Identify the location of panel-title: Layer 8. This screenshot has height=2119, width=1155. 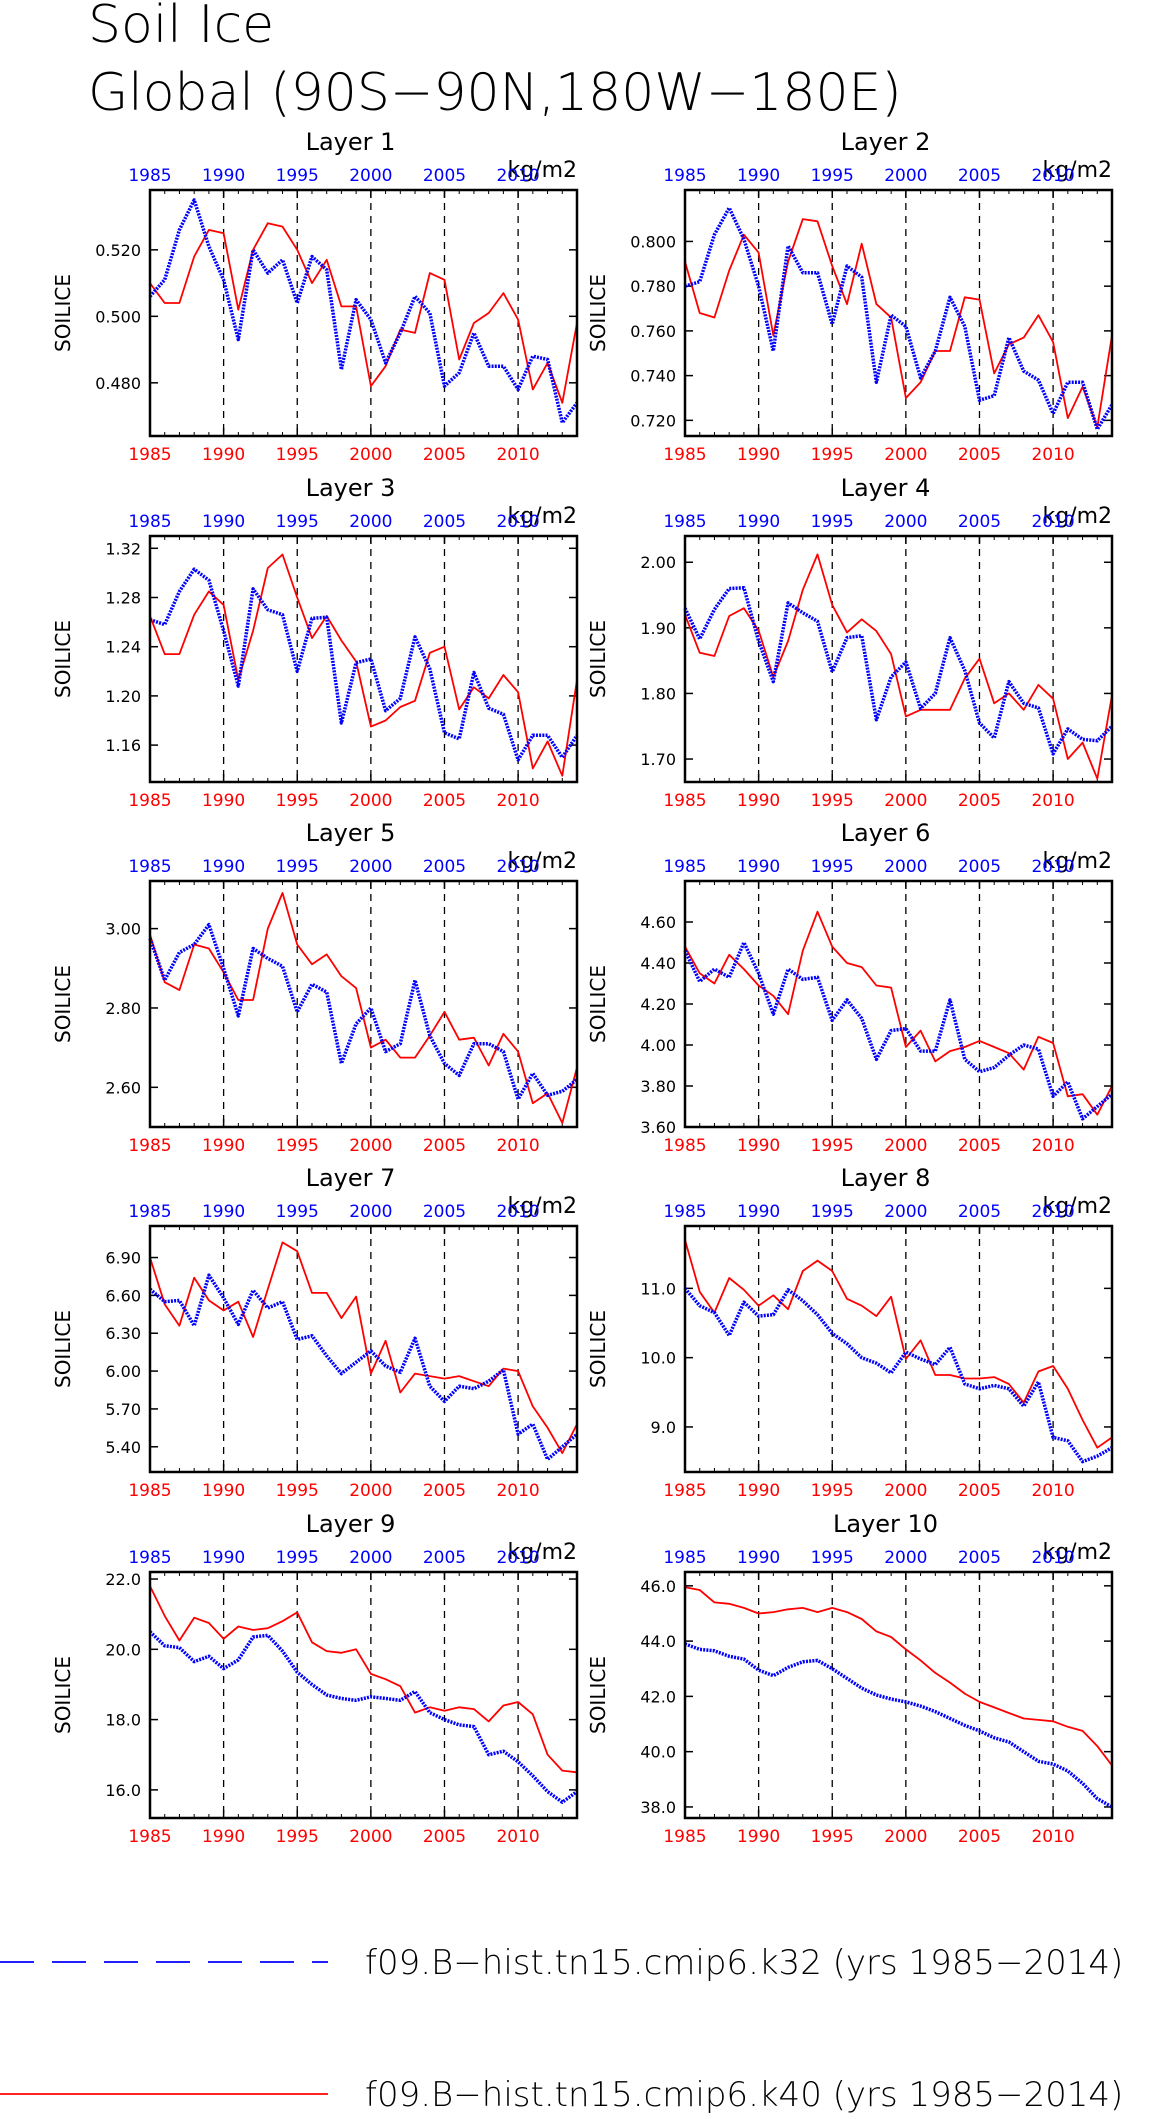
(886, 1178).